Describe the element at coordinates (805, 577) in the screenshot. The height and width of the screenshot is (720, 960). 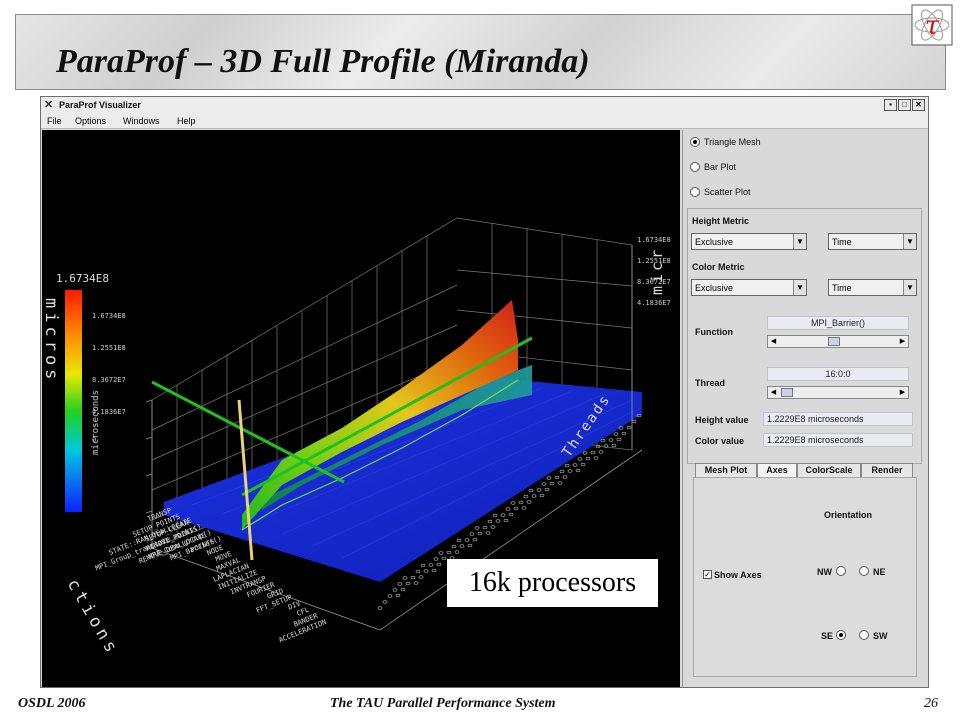
I see `axes-tab-content` at that location.